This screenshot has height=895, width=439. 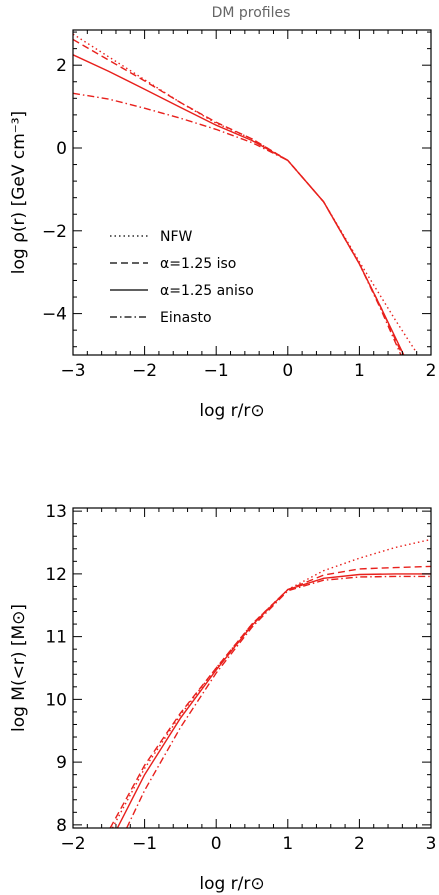 I want to click on y-tick-label: −4, so click(x=54, y=315).